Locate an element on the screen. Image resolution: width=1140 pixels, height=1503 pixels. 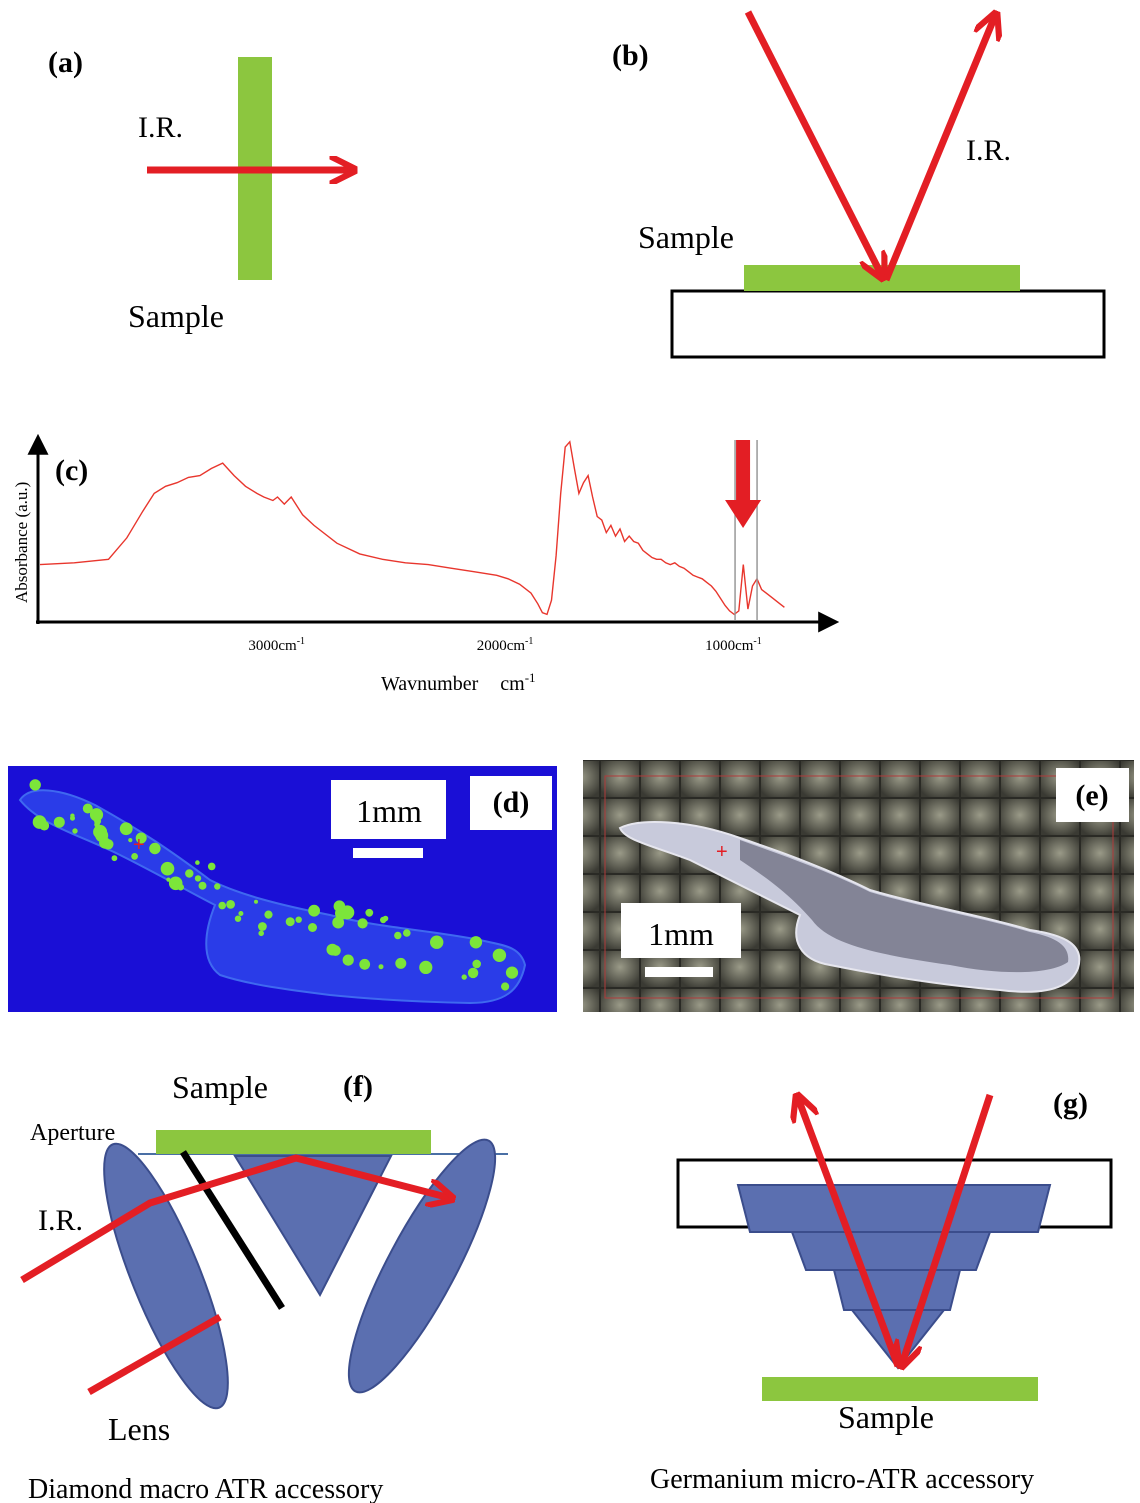
panel-b: (b) I.R. Sample is located at coordinates (859, 184).